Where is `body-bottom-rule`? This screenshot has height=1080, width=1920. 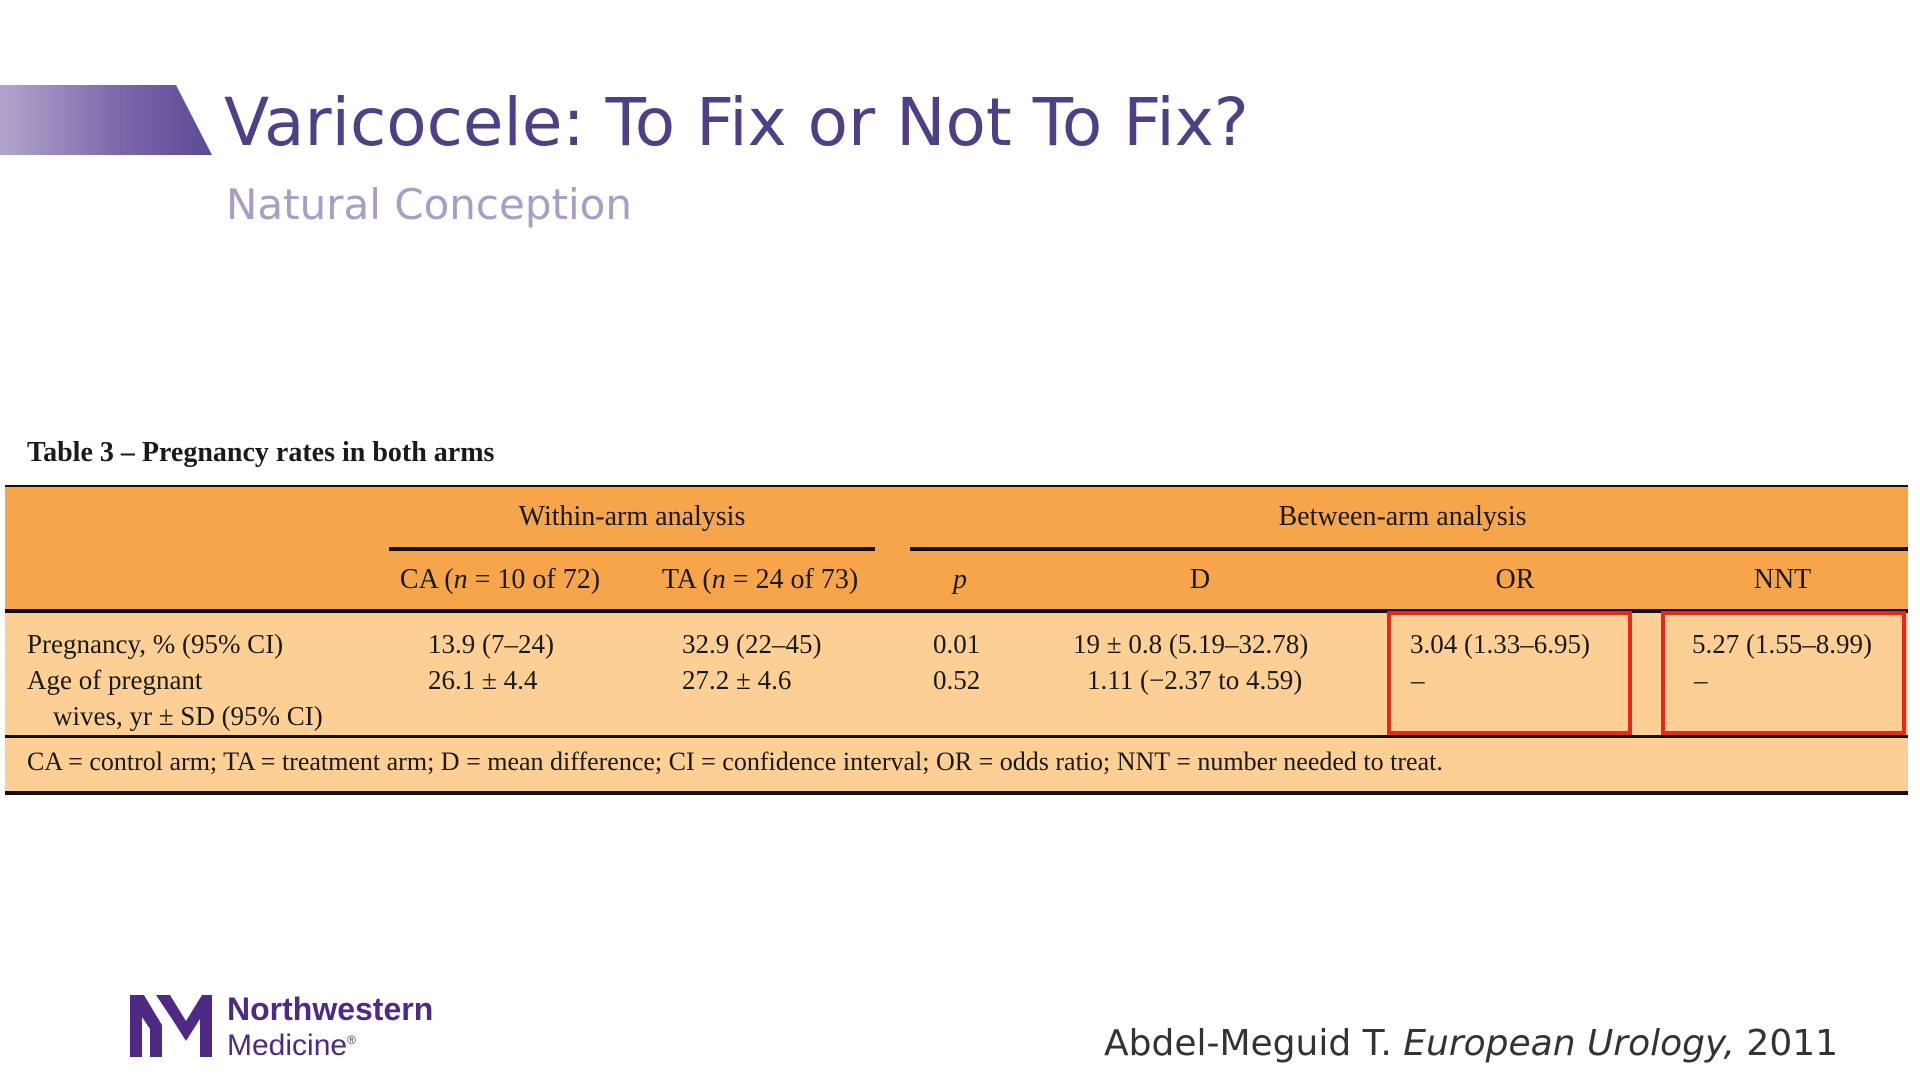
body-bottom-rule is located at coordinates (956, 736).